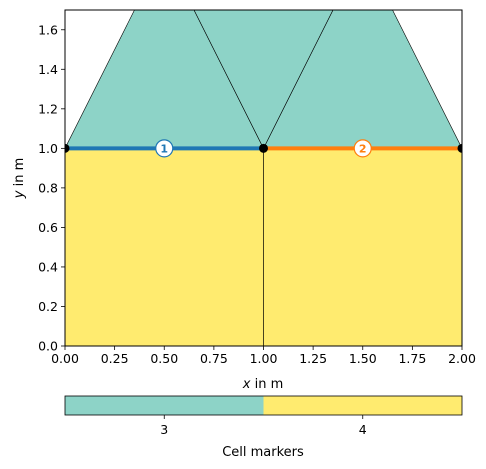 The width and height of the screenshot is (486, 469). I want to click on boundary-2-badge, so click(362, 148).